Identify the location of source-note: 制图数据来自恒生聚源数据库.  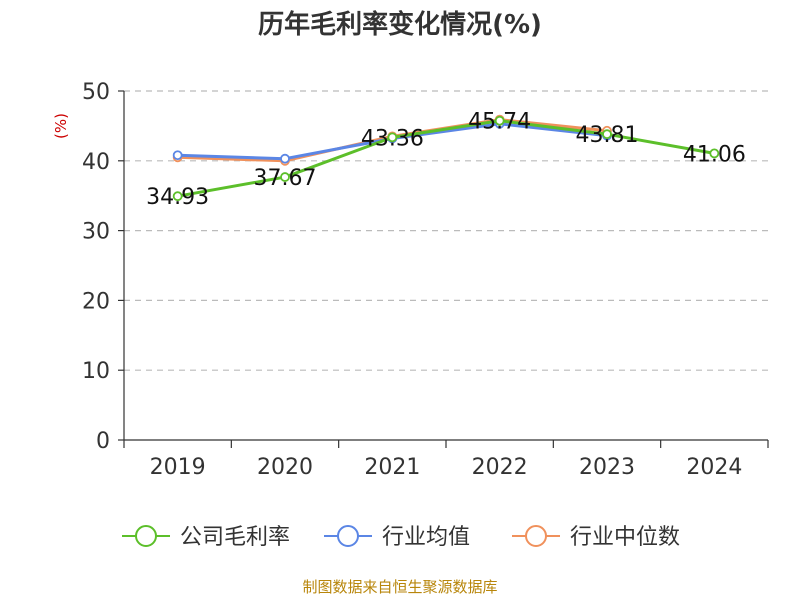
(399, 587).